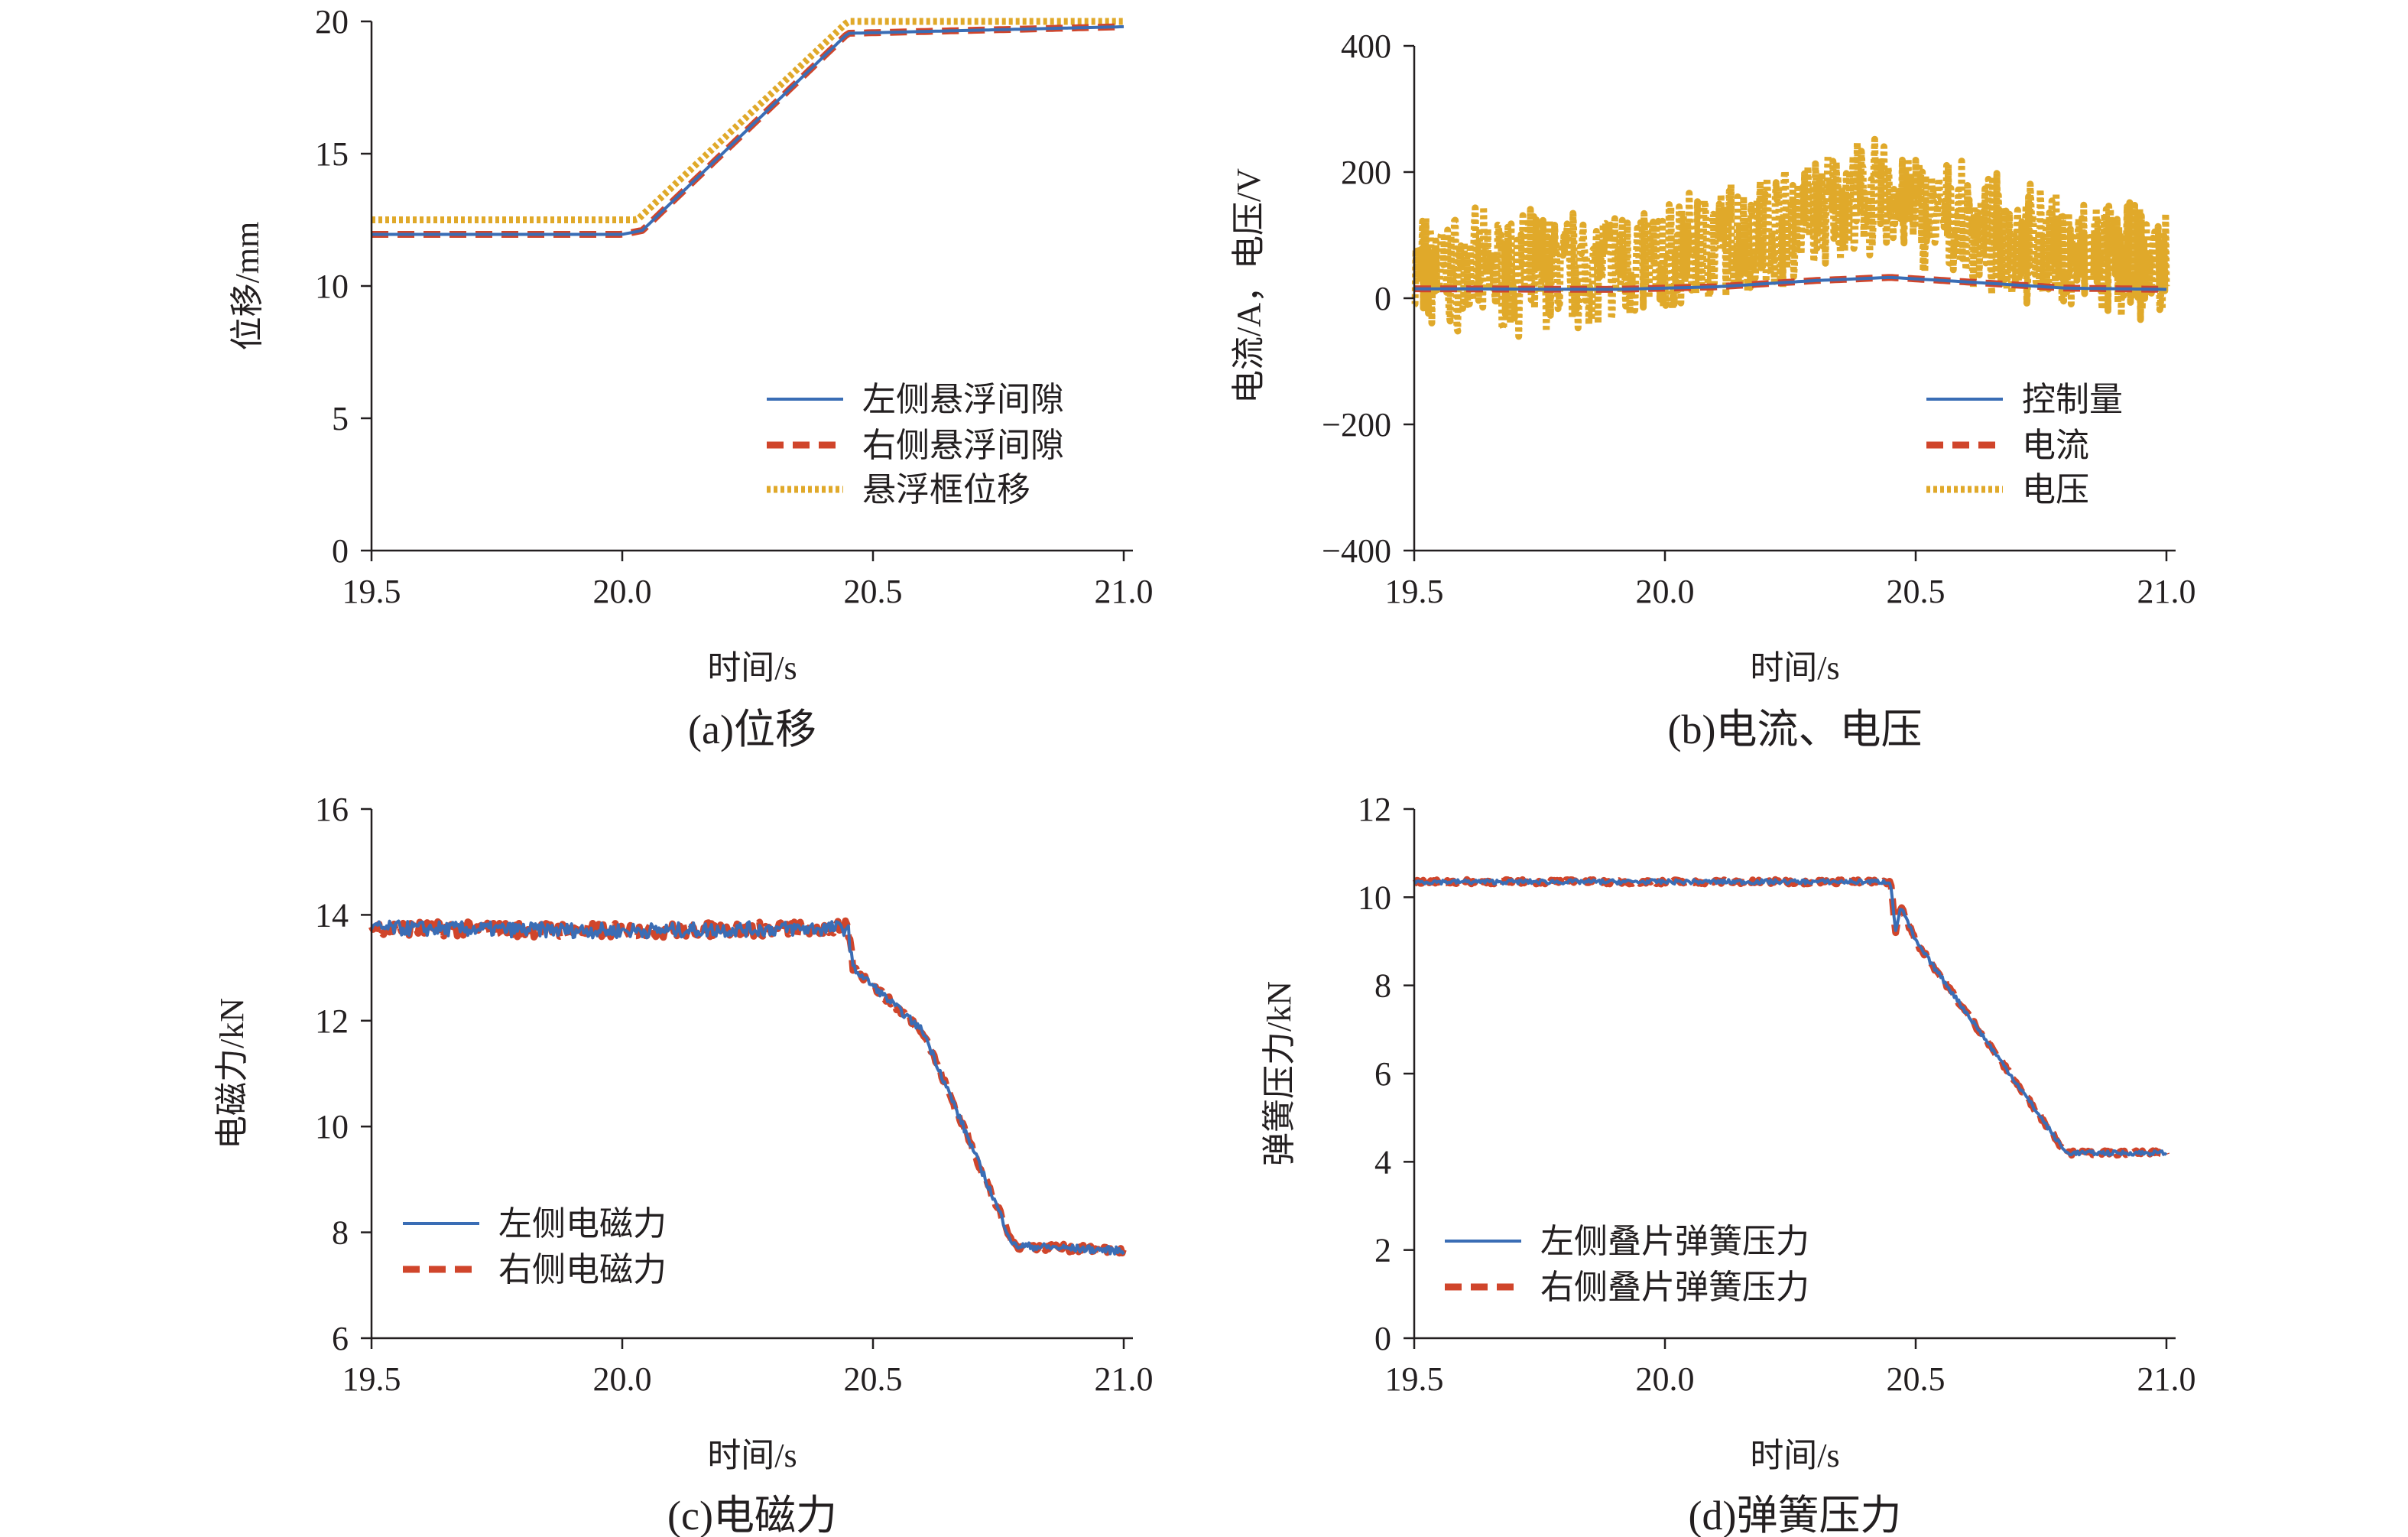 This screenshot has height=1537, width=2408. What do you see at coordinates (2073, 399) in the screenshot?
I see `legend-label: 控制量` at bounding box center [2073, 399].